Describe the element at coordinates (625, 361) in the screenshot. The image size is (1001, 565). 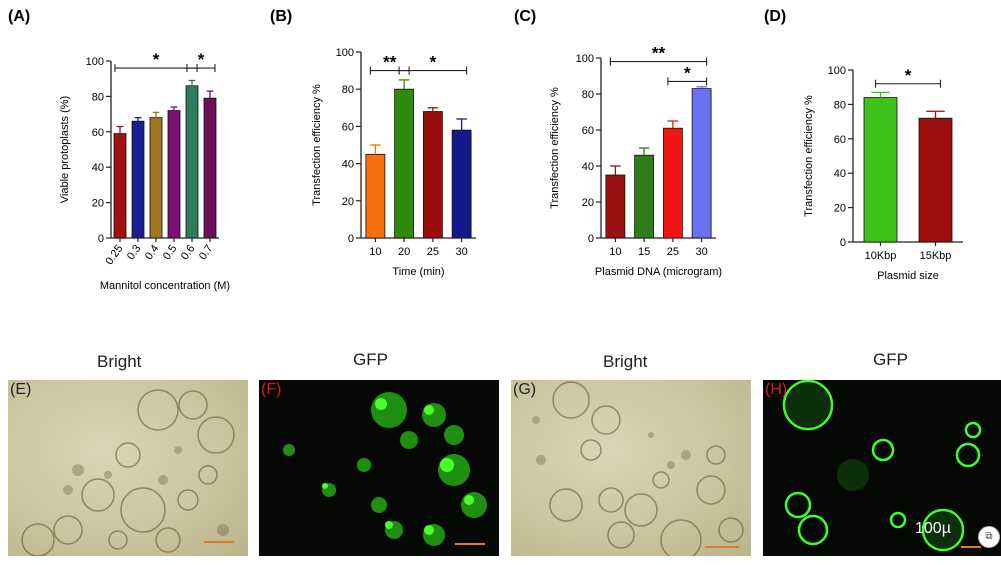
I see `micrograph-g-title: Bright` at that location.